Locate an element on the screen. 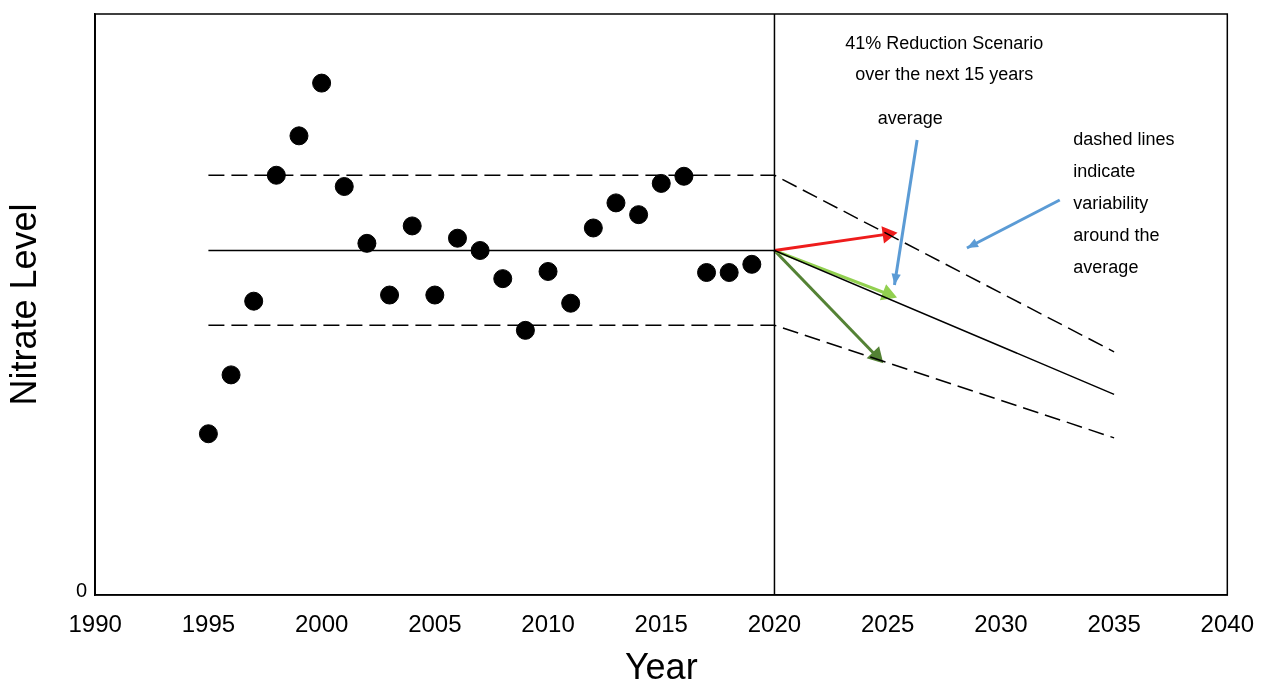 The height and width of the screenshot is (691, 1262). x-tick-label: 2025 is located at coordinates (887, 624).